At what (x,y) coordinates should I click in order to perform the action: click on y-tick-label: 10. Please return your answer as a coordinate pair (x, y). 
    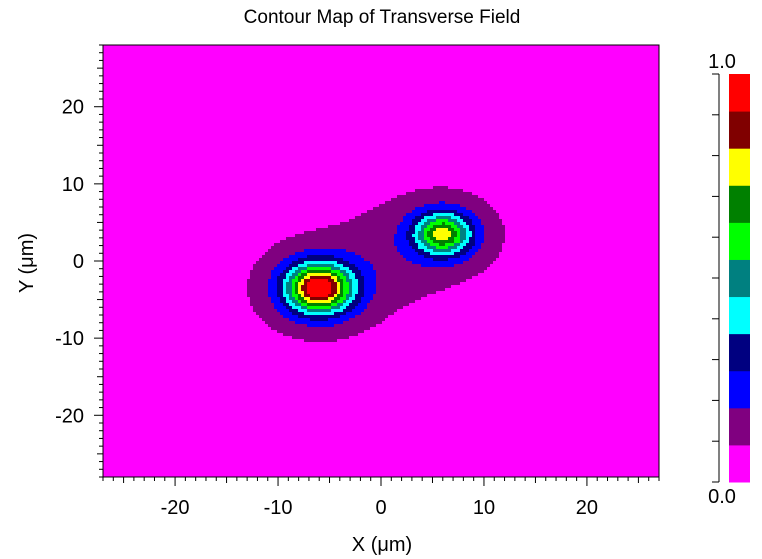
    Looking at the image, I should click on (73, 185).